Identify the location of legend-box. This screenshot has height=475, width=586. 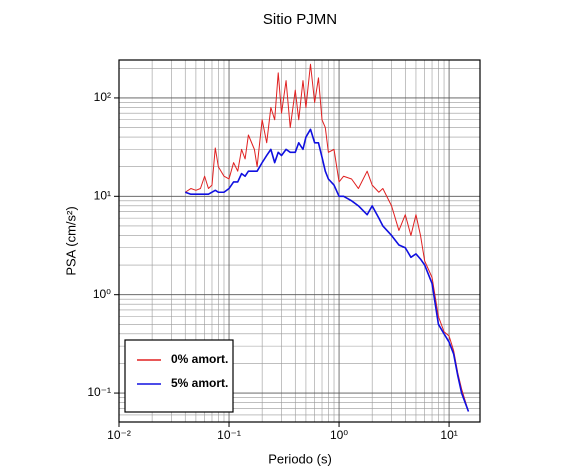
(179, 376).